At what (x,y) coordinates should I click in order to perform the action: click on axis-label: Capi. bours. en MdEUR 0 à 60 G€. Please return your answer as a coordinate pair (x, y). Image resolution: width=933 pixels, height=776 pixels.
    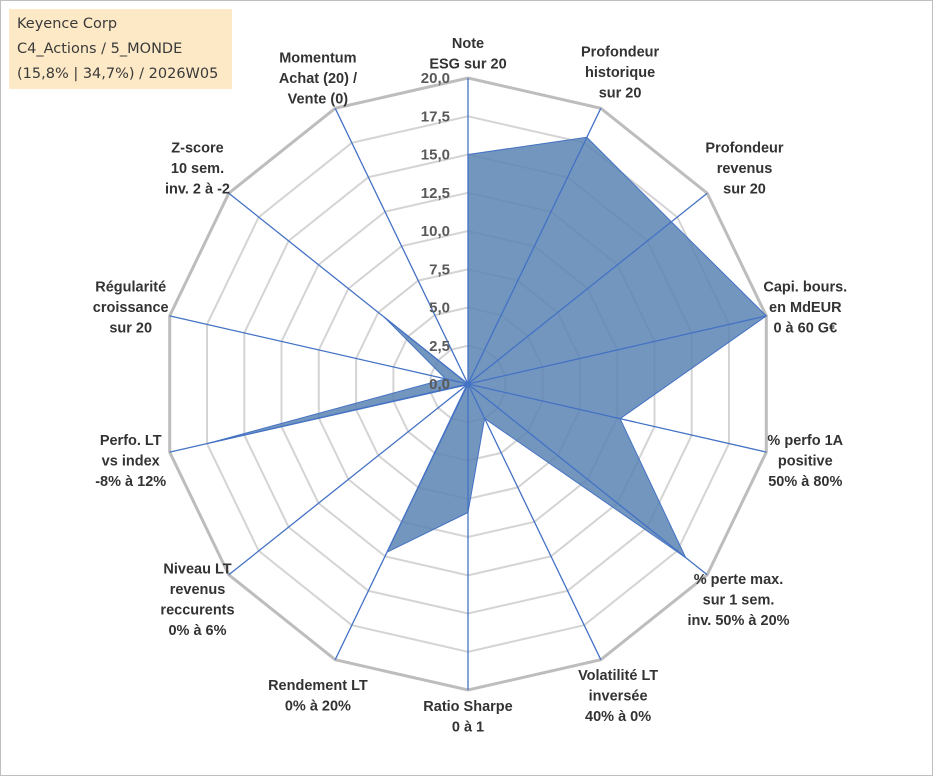
    Looking at the image, I should click on (805, 307).